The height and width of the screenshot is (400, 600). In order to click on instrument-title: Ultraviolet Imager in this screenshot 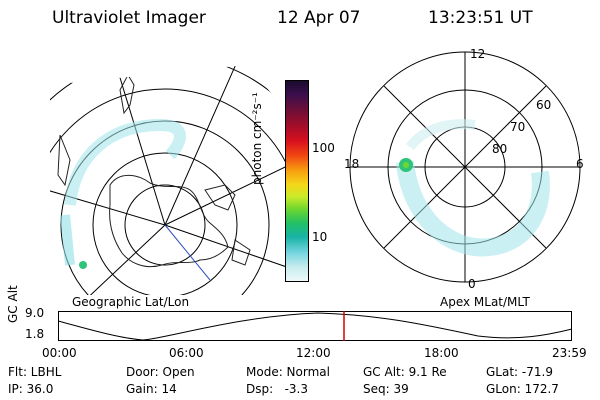, I will do `click(129, 18)`.